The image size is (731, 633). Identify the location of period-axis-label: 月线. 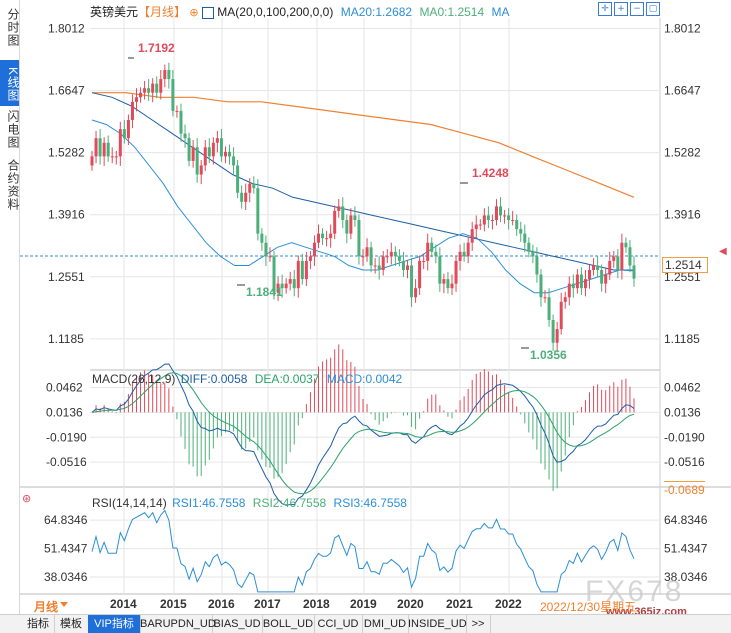
(46, 607).